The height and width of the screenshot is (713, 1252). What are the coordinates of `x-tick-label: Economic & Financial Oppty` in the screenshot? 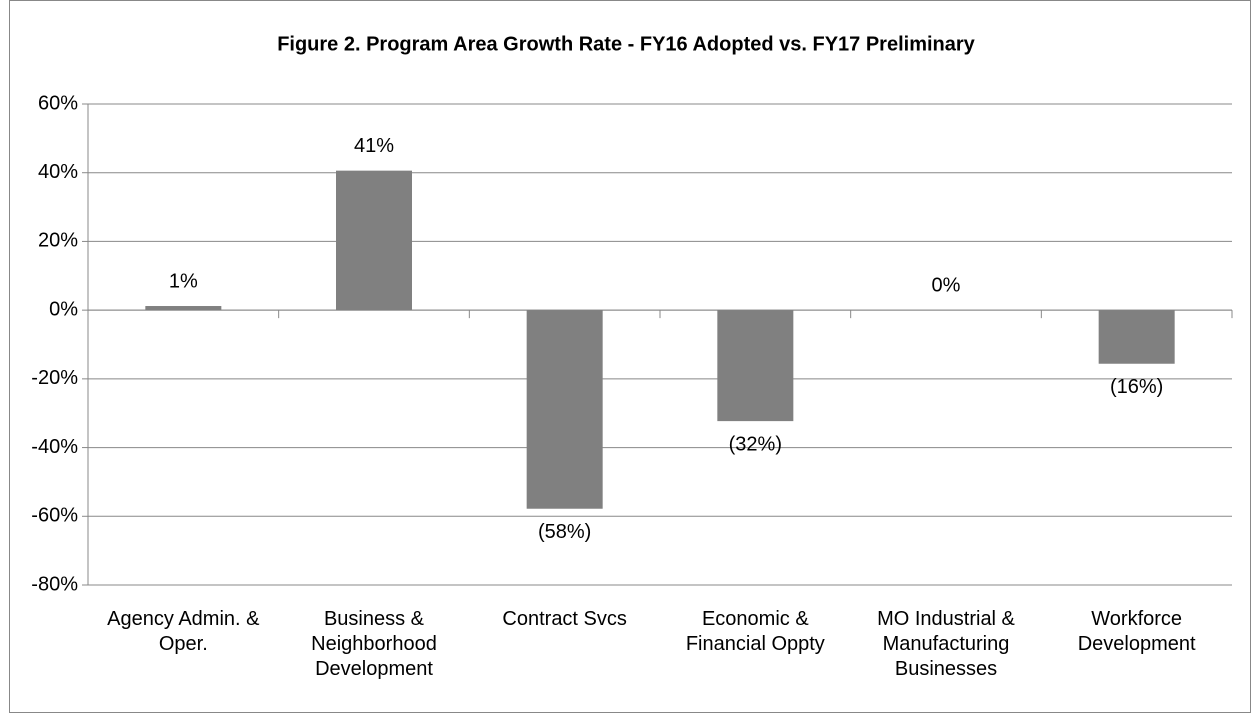 It's located at (755, 631).